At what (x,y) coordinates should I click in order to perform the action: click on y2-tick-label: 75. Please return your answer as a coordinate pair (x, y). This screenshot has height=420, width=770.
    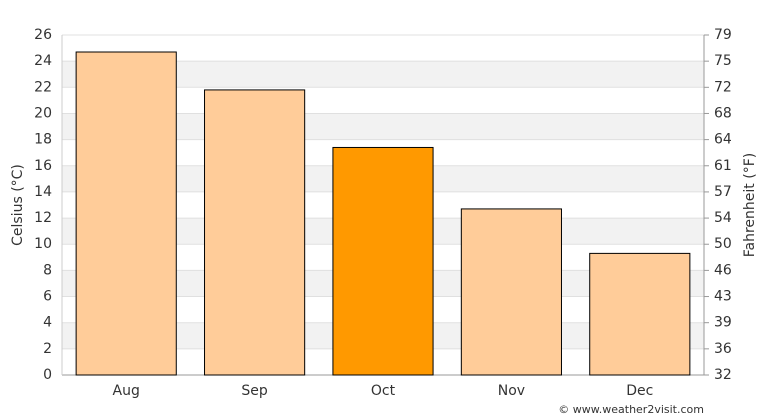
    Looking at the image, I should click on (723, 61).